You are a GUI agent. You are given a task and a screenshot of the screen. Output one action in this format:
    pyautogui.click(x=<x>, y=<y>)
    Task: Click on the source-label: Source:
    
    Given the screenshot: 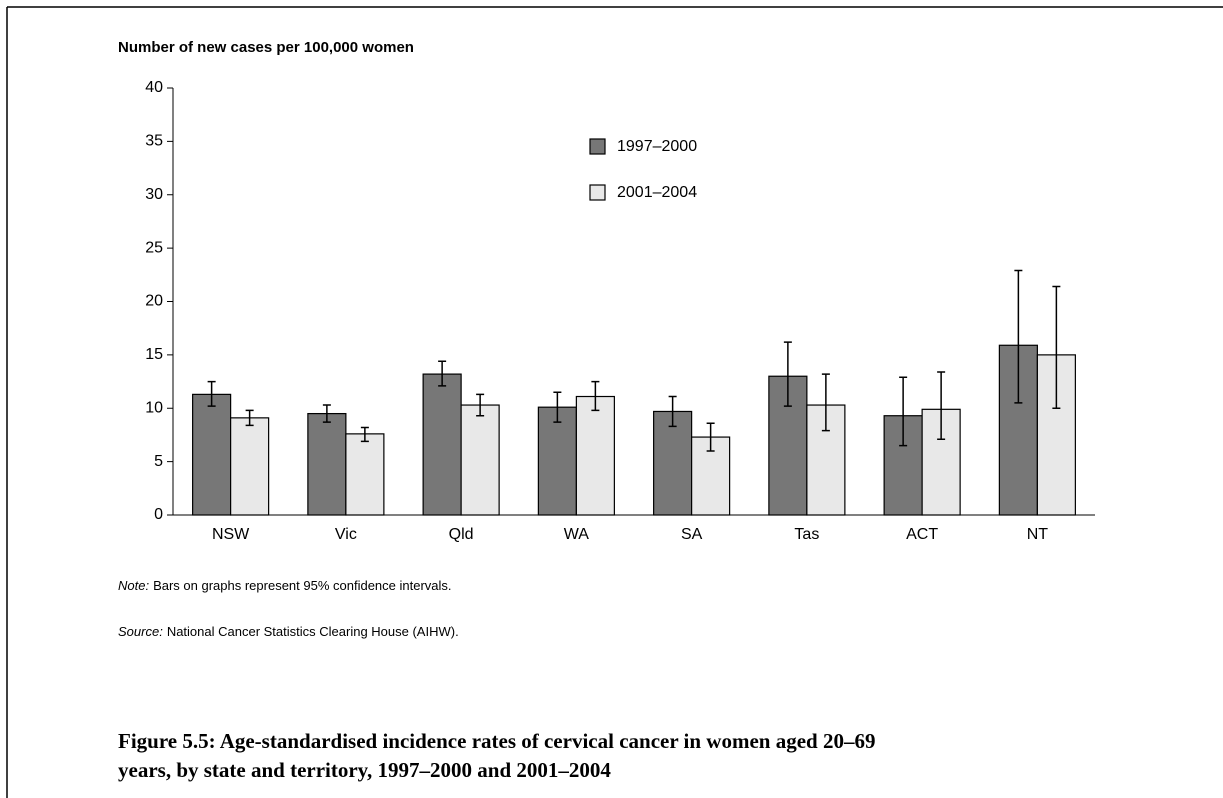 What is the action you would take?
    pyautogui.click(x=140, y=631)
    